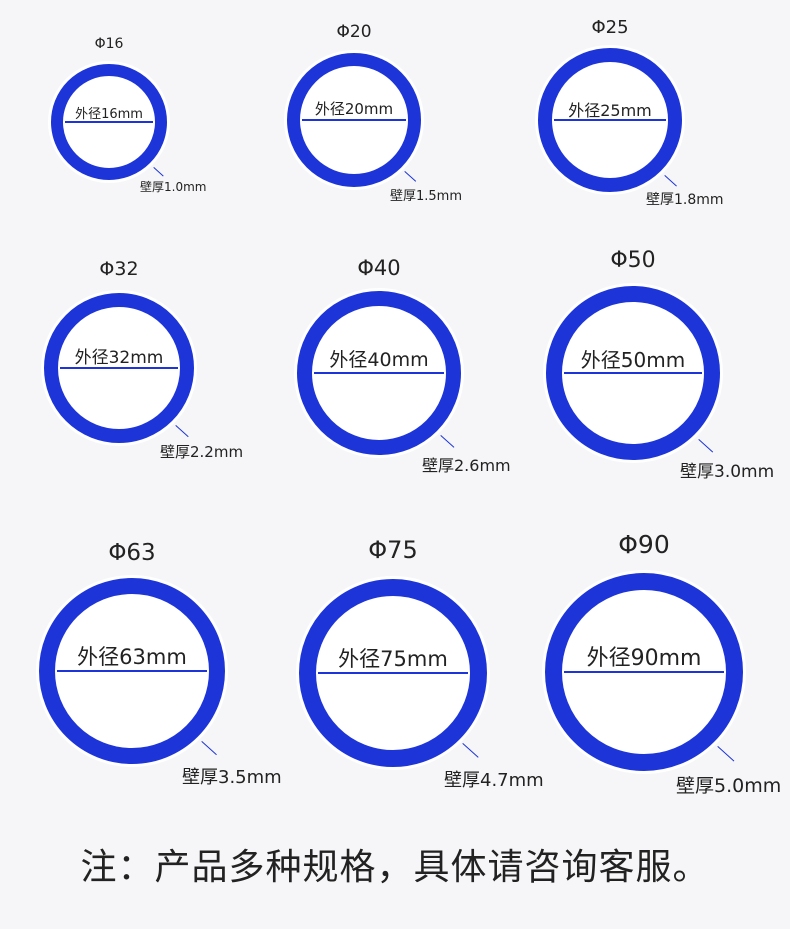 The image size is (790, 929). What do you see at coordinates (354, 109) in the screenshot?
I see `diameter-label: 外径20mm` at bounding box center [354, 109].